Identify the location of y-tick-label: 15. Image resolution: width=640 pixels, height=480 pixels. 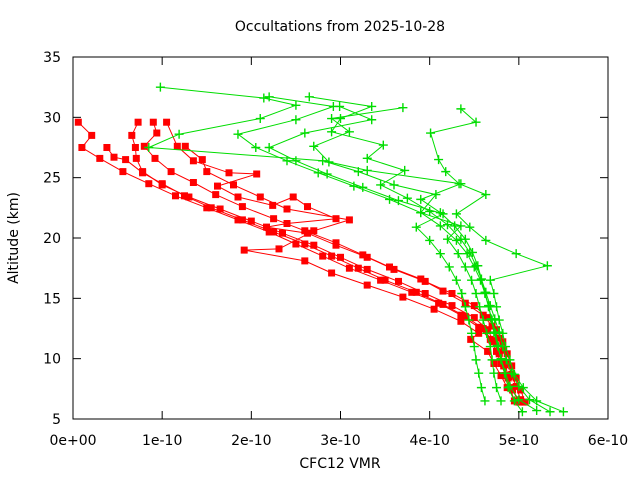
(52, 299).